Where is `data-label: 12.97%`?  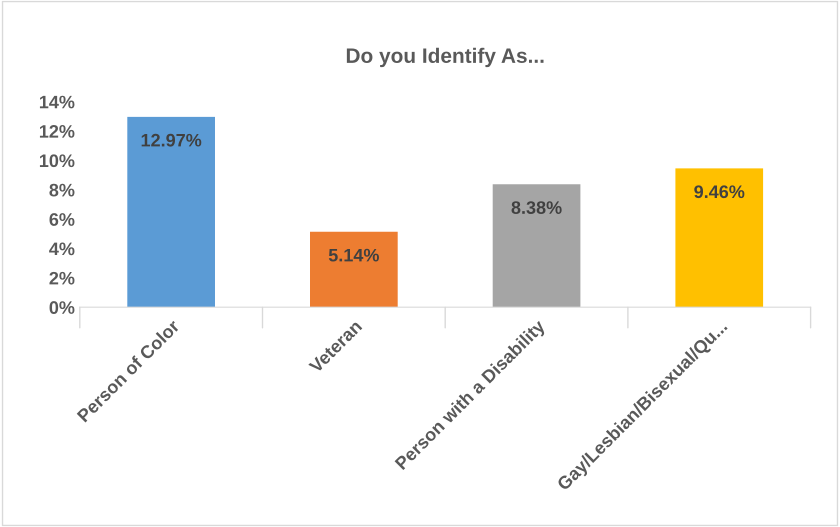
data-label: 12.97% is located at coordinates (172, 140).